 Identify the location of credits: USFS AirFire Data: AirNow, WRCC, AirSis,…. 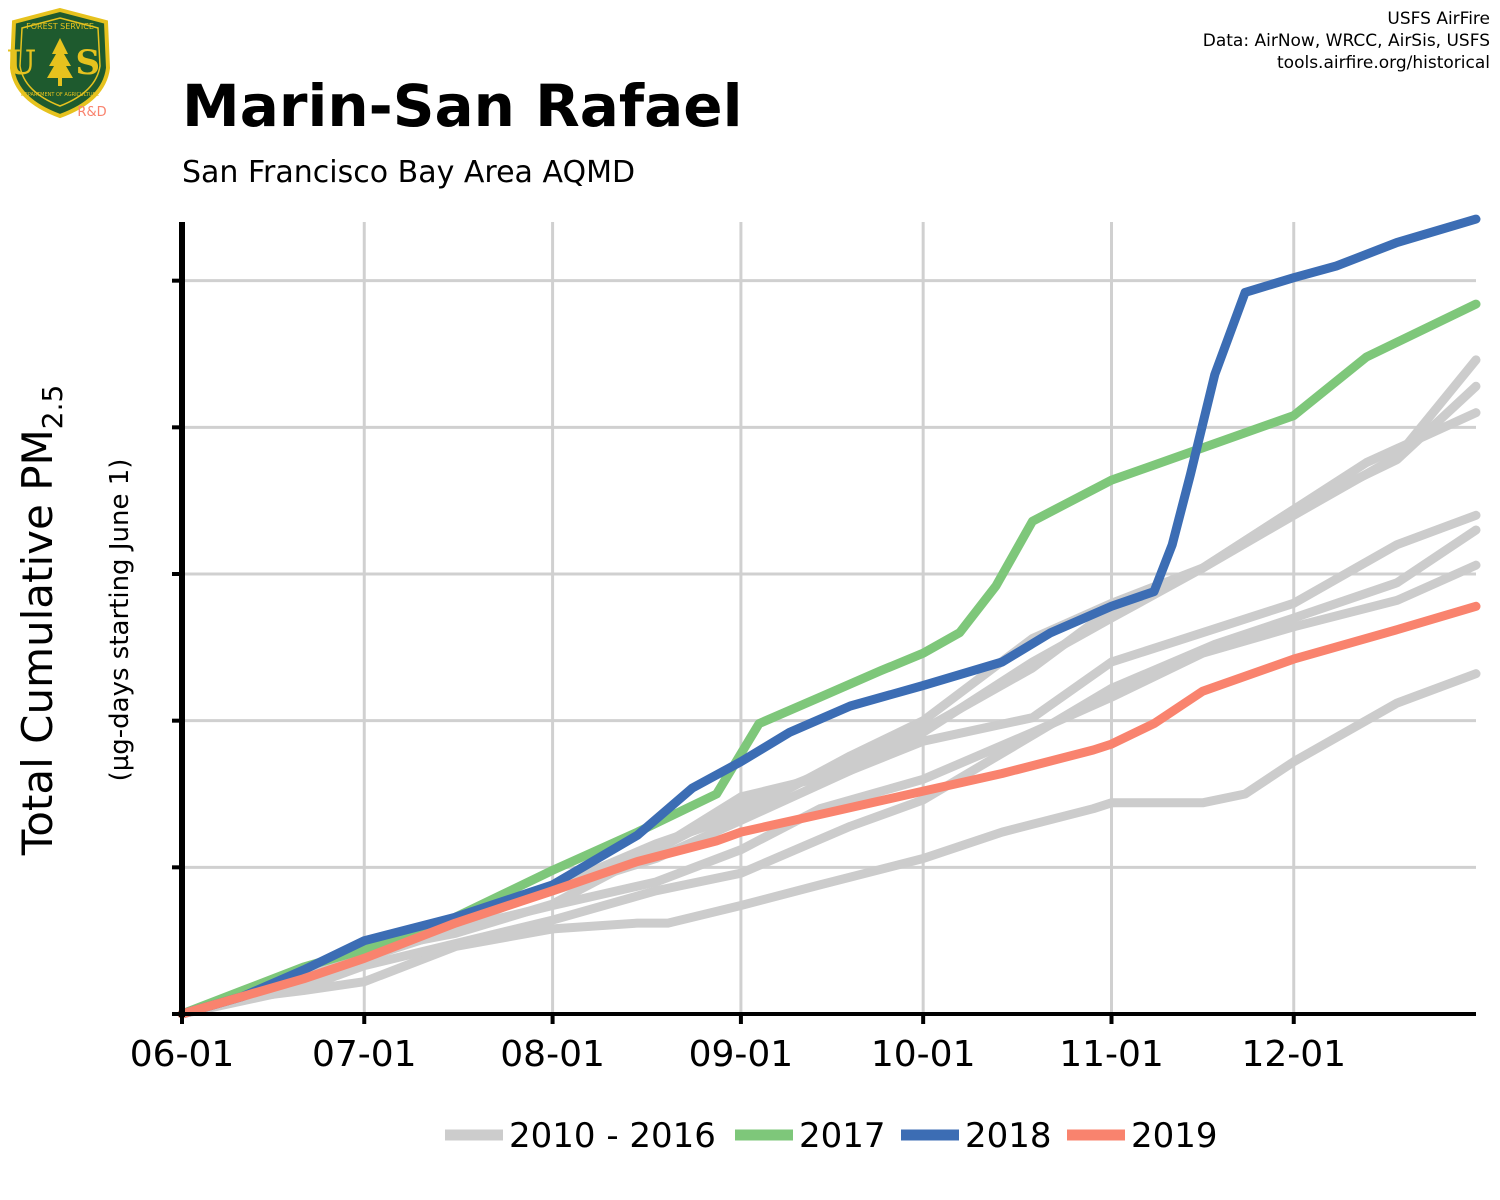
(1346, 41).